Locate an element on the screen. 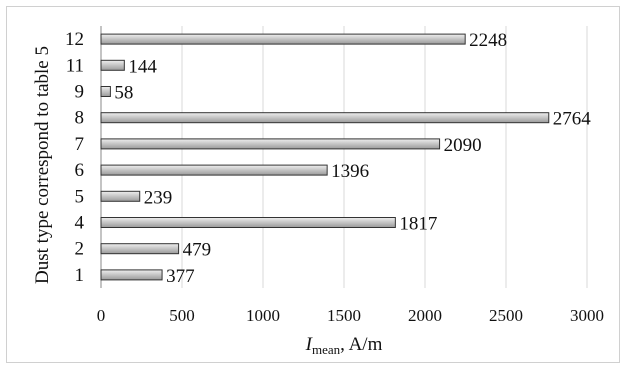  x-tick-2000: 2000 is located at coordinates (425, 315).